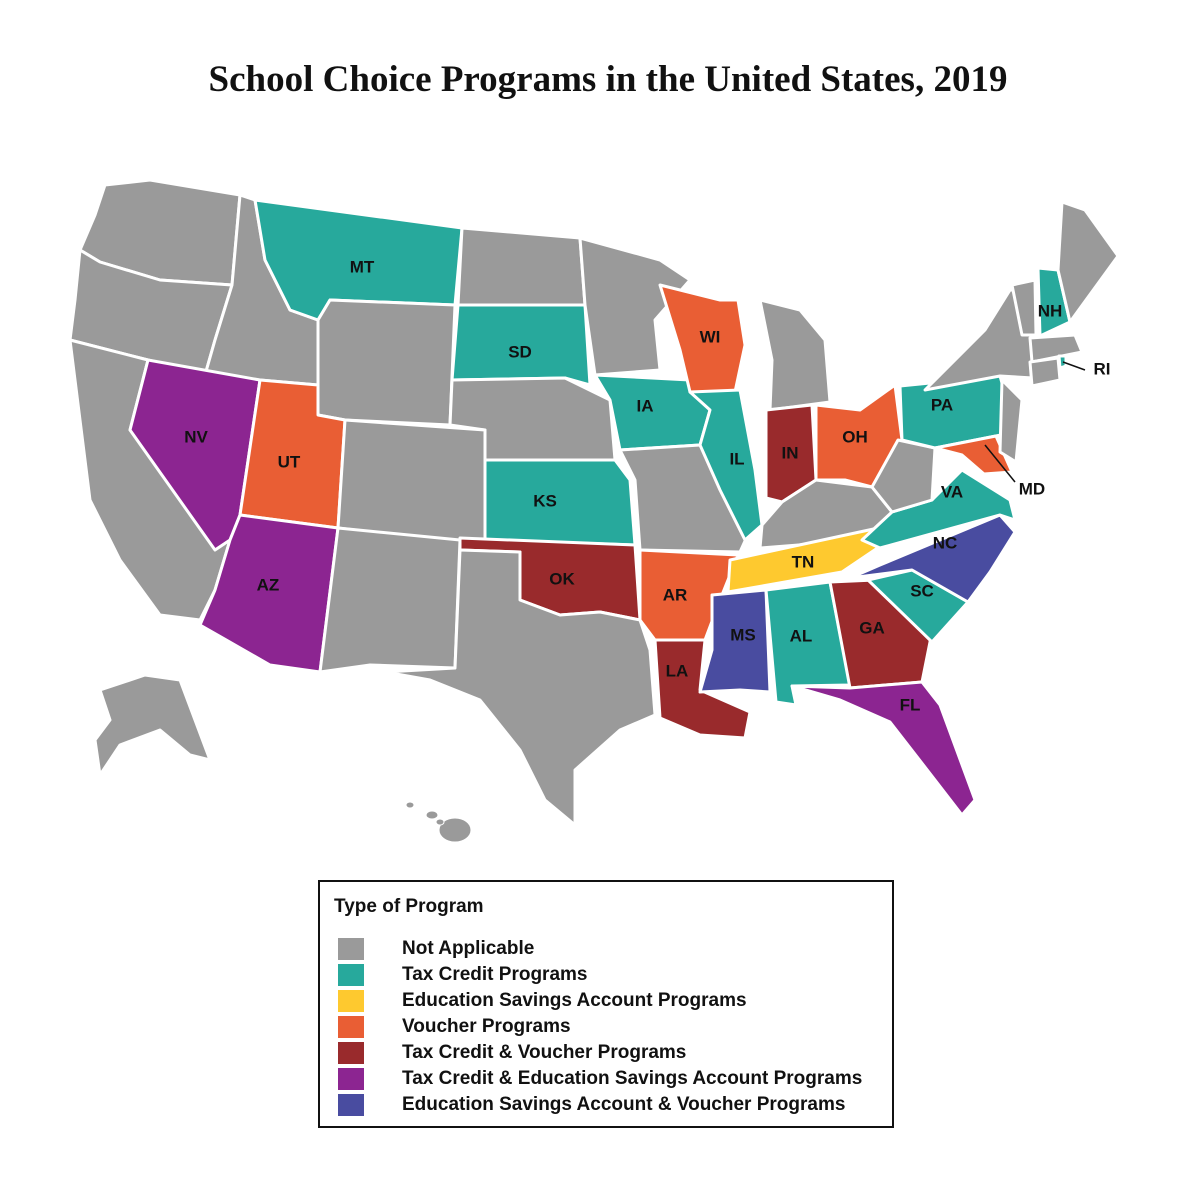 The width and height of the screenshot is (1200, 1184). What do you see at coordinates (952, 491) in the screenshot?
I see `state-label-va: VA` at bounding box center [952, 491].